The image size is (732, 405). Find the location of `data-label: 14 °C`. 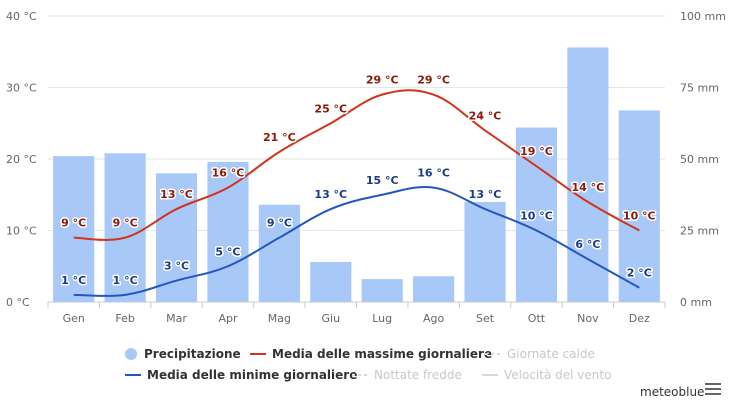

data-label: 14 °C is located at coordinates (588, 187).